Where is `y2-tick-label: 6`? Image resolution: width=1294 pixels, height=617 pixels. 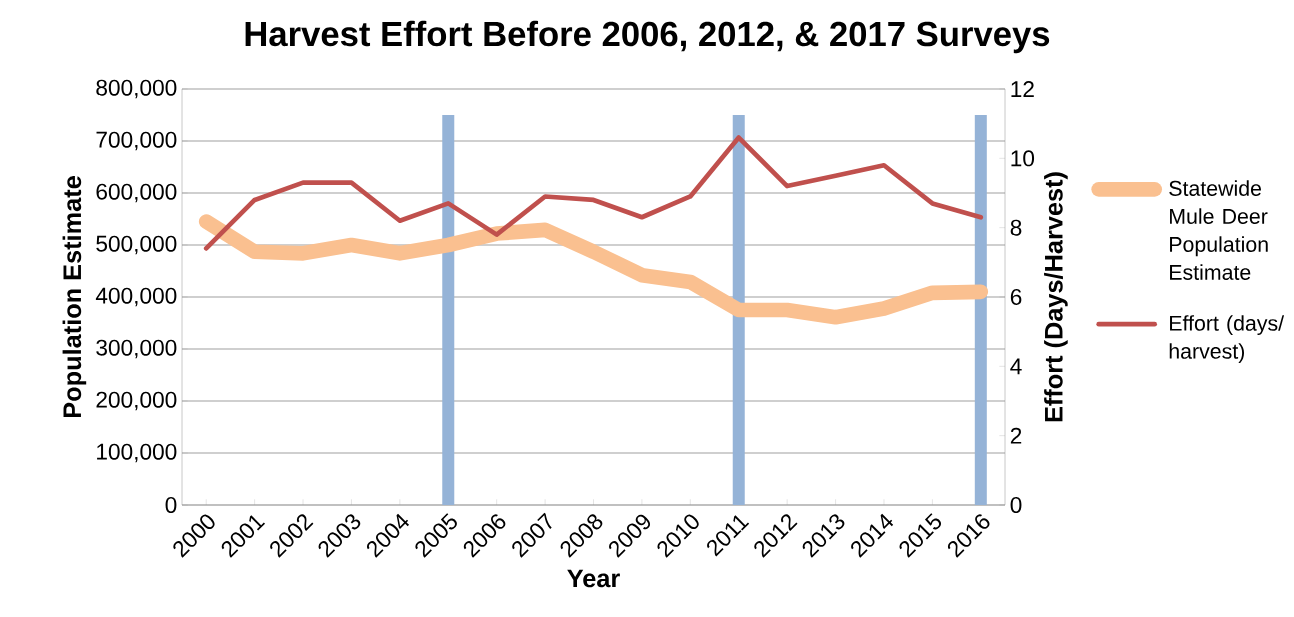
y2-tick-label: 6 is located at coordinates (1016, 297).